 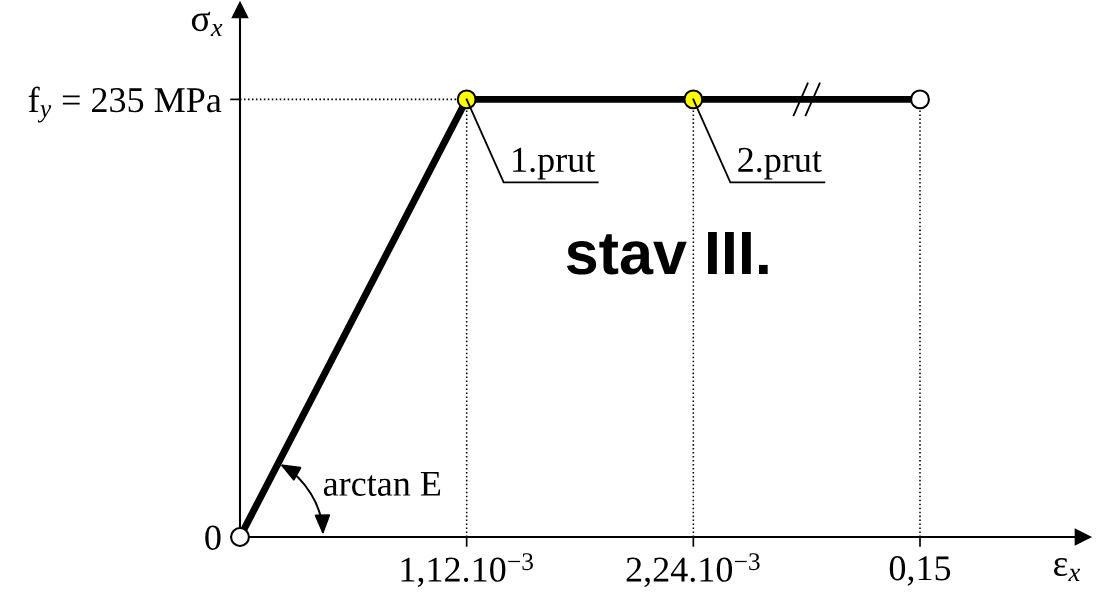 I want to click on y-tick-label: f$_{y}$ = 235 MPa, so click(x=125, y=104).